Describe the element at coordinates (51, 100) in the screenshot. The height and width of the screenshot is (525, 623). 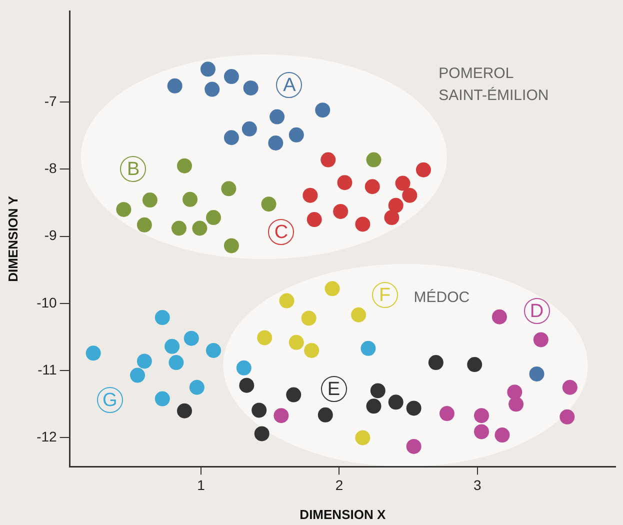
I see `y-tick-label: -7` at that location.